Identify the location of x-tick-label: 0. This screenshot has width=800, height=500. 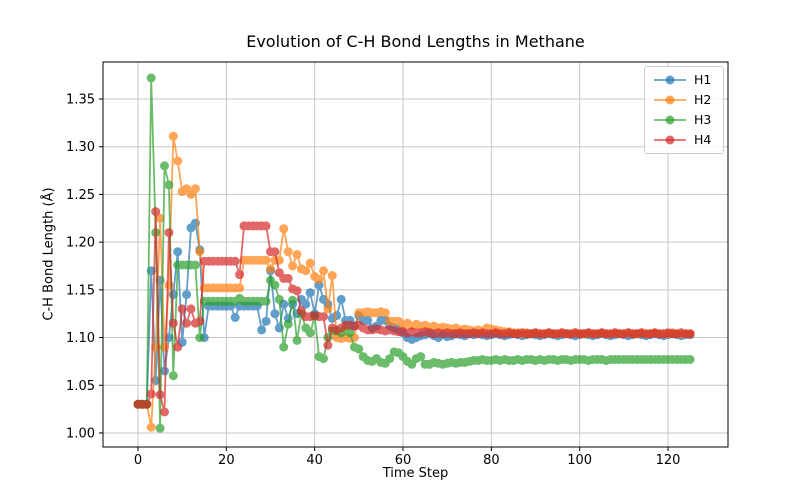
(138, 460).